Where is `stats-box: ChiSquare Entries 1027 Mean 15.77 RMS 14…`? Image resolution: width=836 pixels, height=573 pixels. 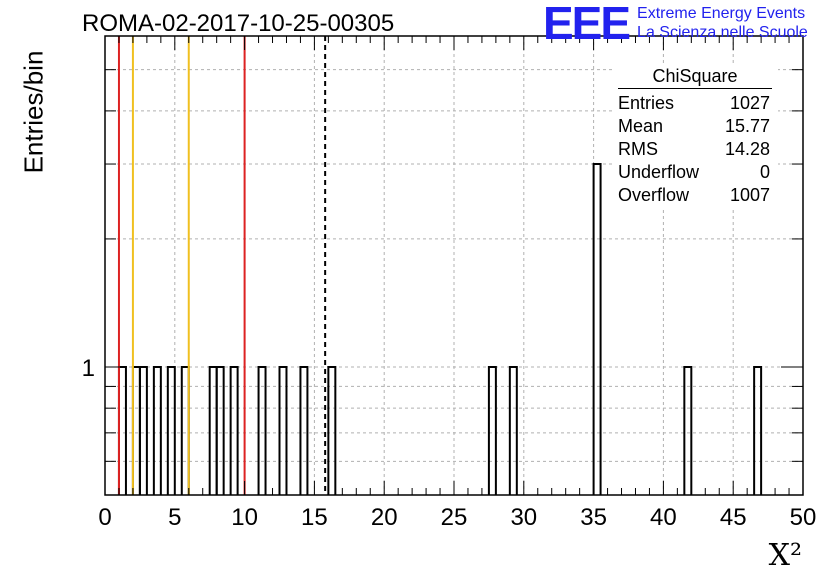
stats-box: ChiSquare Entries 1027 Mean 15.77 RMS 14… is located at coordinates (695, 136).